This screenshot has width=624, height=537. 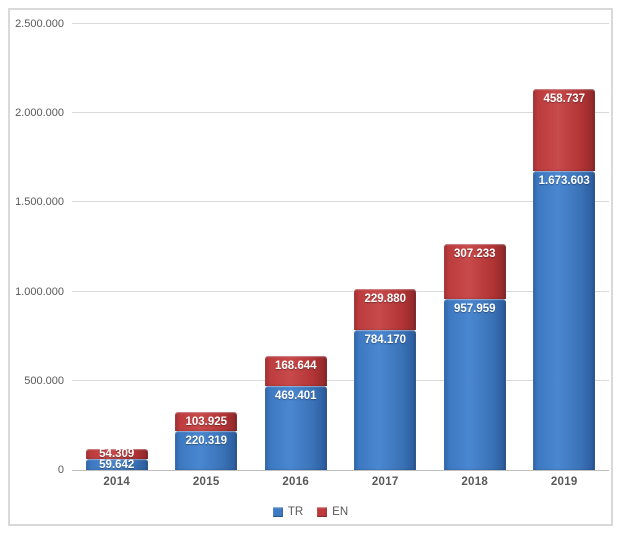 What do you see at coordinates (44, 381) in the screenshot?
I see `y-axis-label: 500.000` at bounding box center [44, 381].